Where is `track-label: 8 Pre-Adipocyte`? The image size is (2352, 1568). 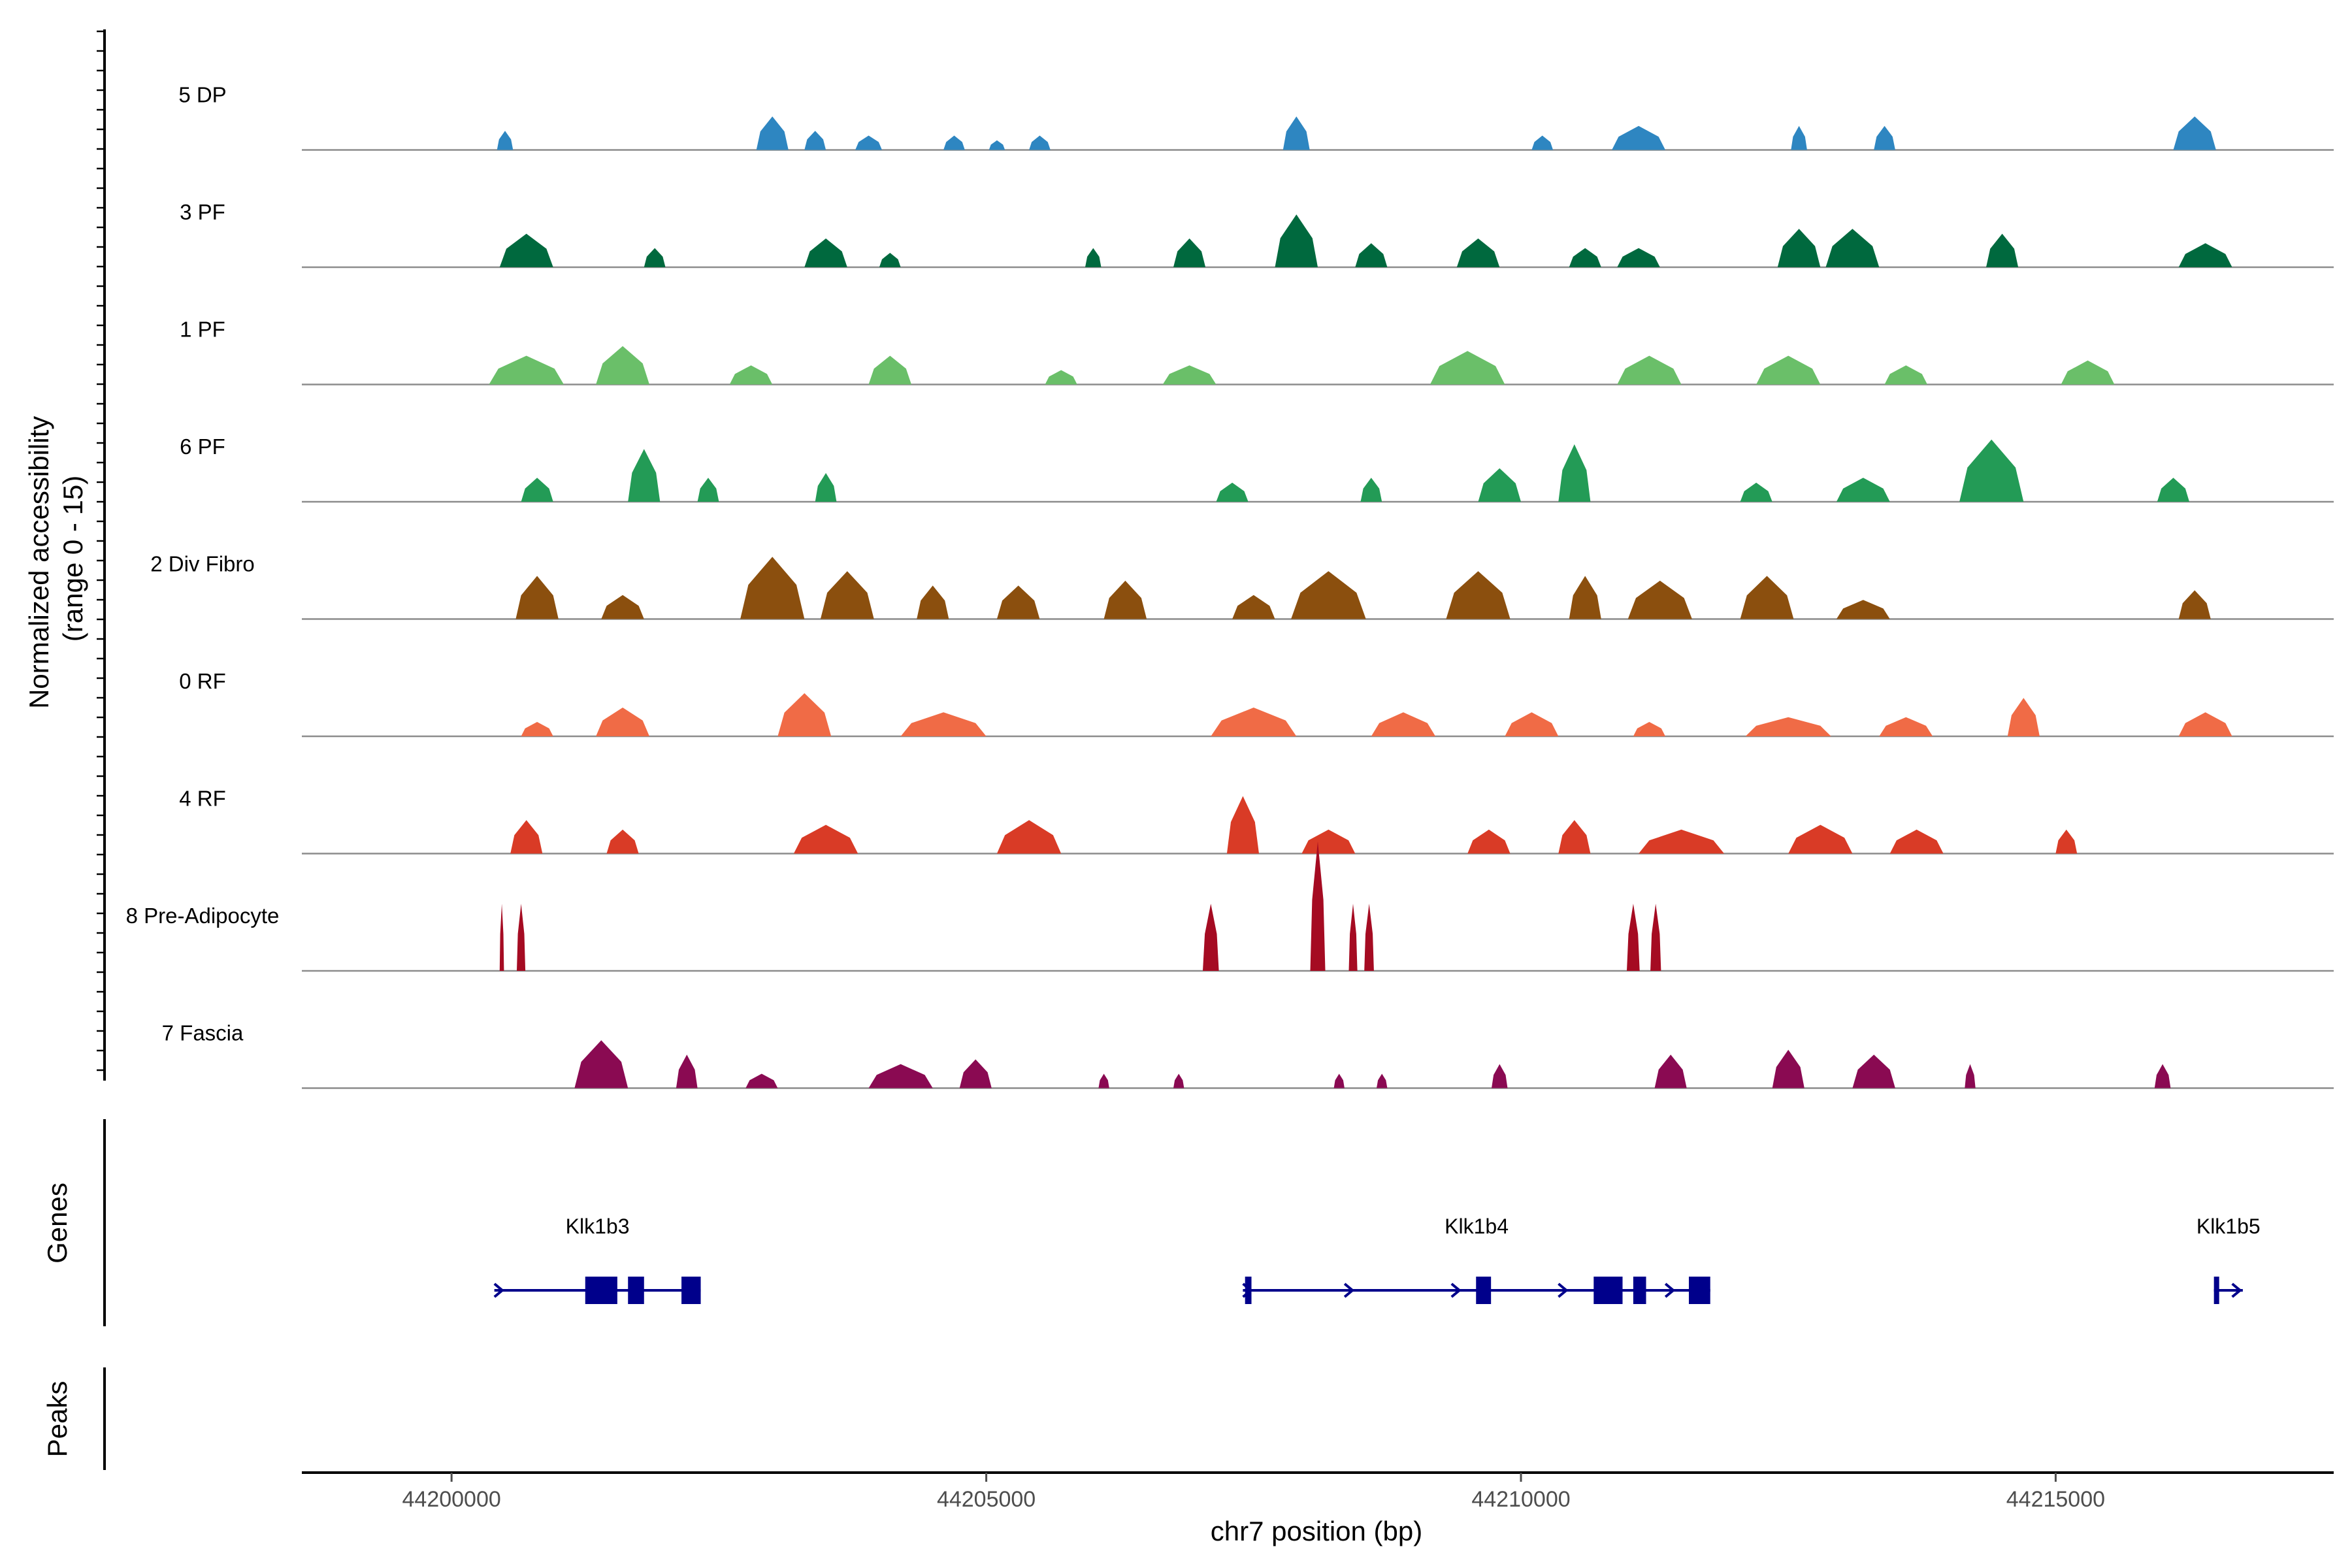
track-label: 8 Pre-Adipocyte is located at coordinates (203, 916).